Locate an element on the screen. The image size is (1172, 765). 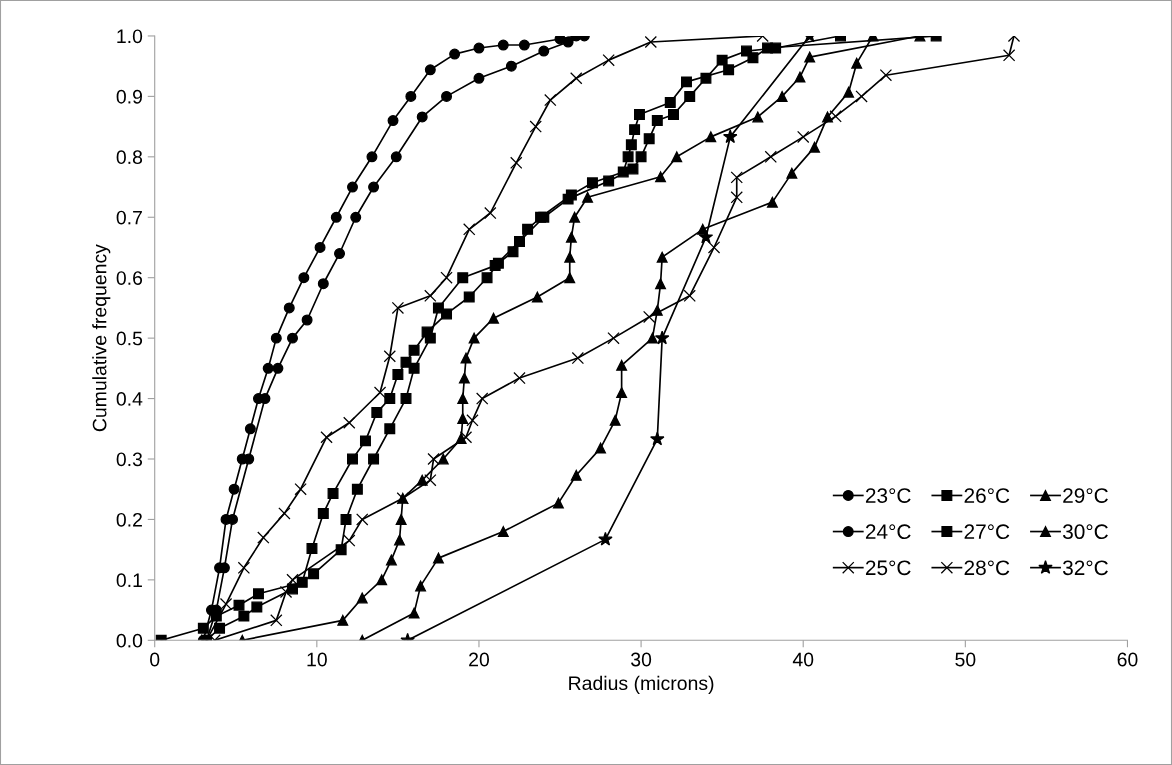
y-axis-title: Cumulative frequency is located at coordinates (101, 338).